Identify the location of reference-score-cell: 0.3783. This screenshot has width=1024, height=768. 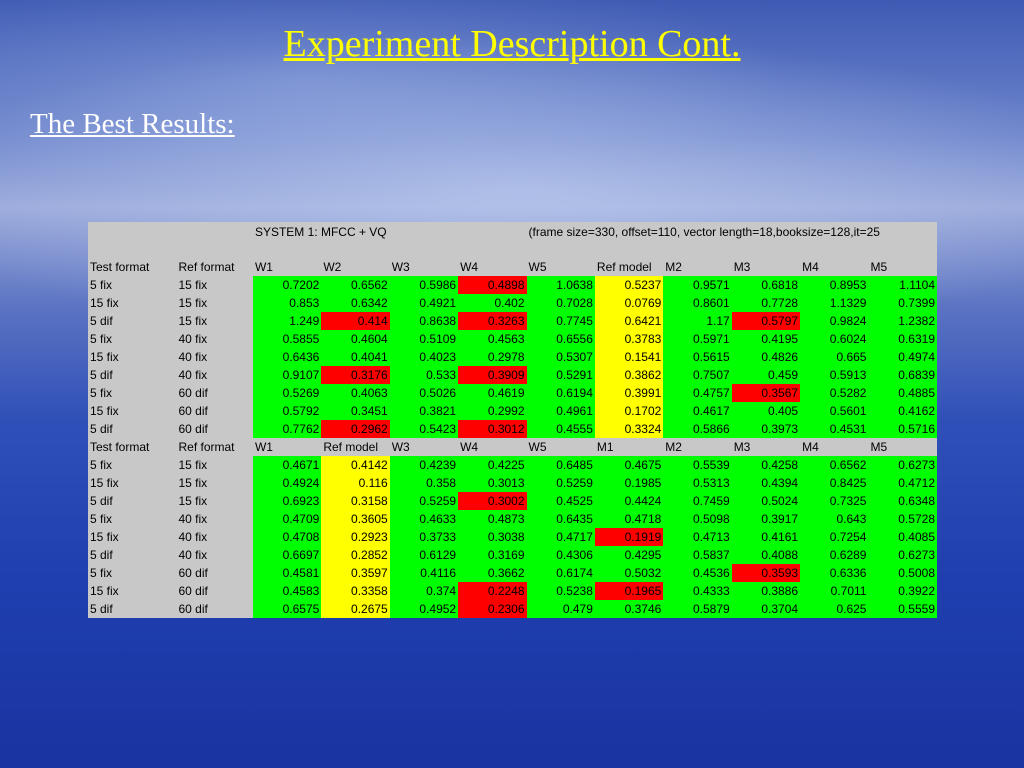
(629, 339).